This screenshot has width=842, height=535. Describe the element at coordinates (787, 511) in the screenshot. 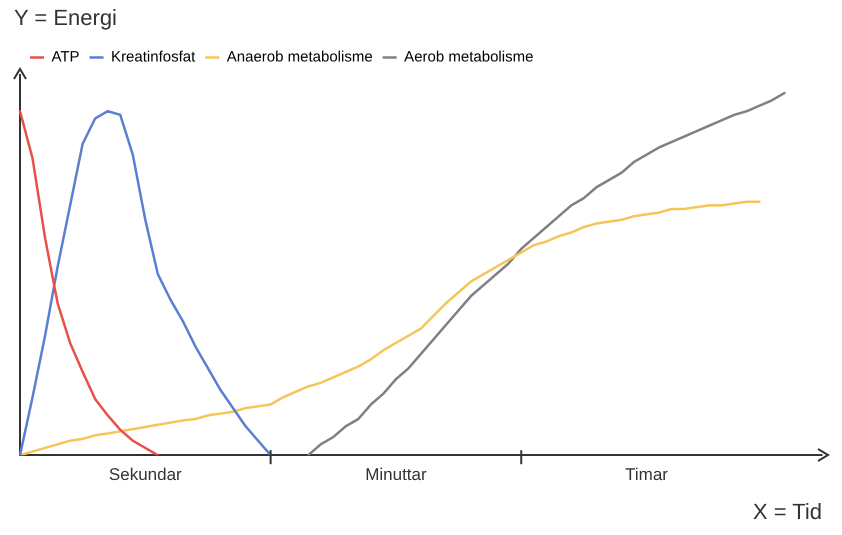

I see `x-axis-title: X = Tid` at that location.